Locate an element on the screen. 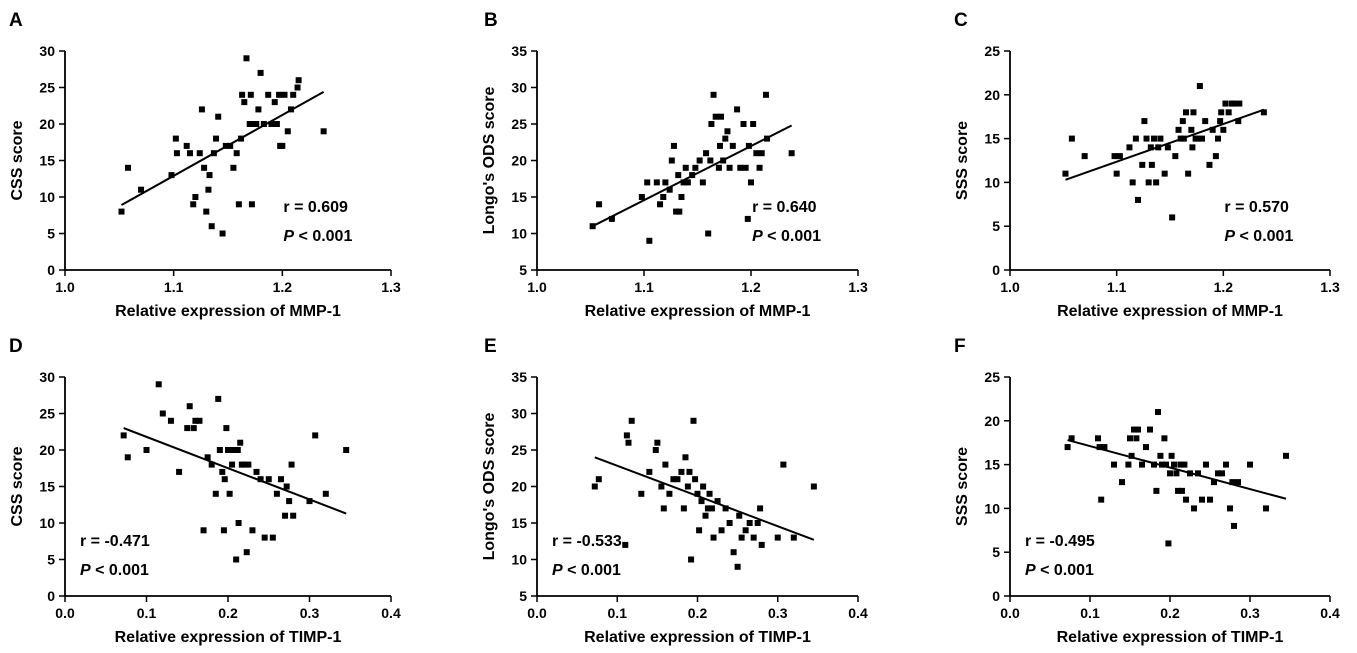 The image size is (1357, 653). y-axis-title: Longo's ODS score is located at coordinates (489, 160).